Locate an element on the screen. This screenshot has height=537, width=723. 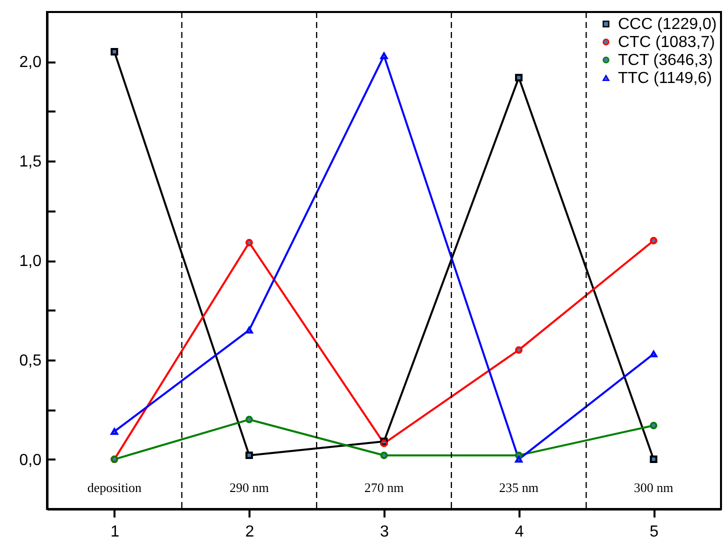
annotation: 235 nm is located at coordinates (518, 487).